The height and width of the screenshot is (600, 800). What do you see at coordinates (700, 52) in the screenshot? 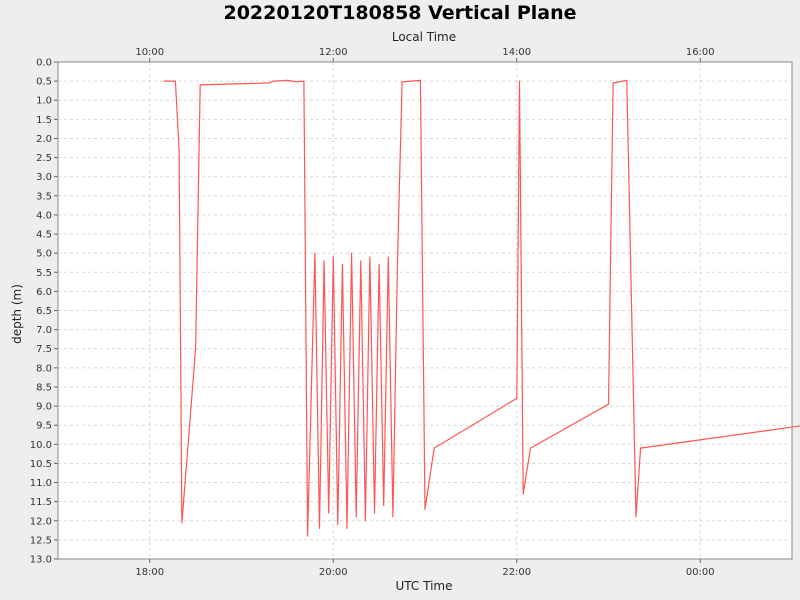
I see `x2-tick-label: 16:00` at bounding box center [700, 52].